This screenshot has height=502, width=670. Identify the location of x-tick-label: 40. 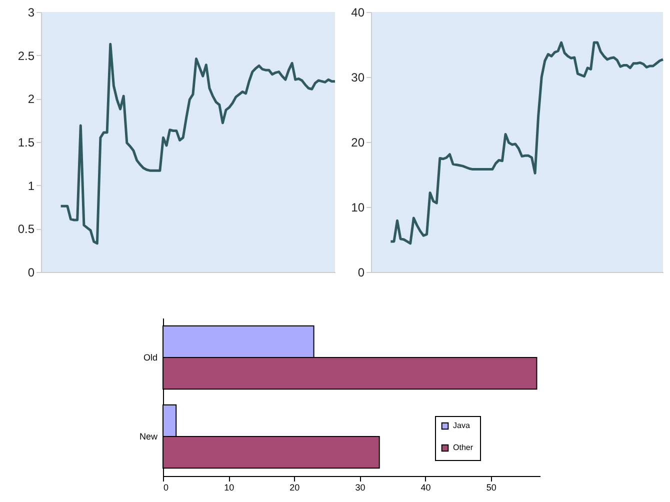
(425, 487).